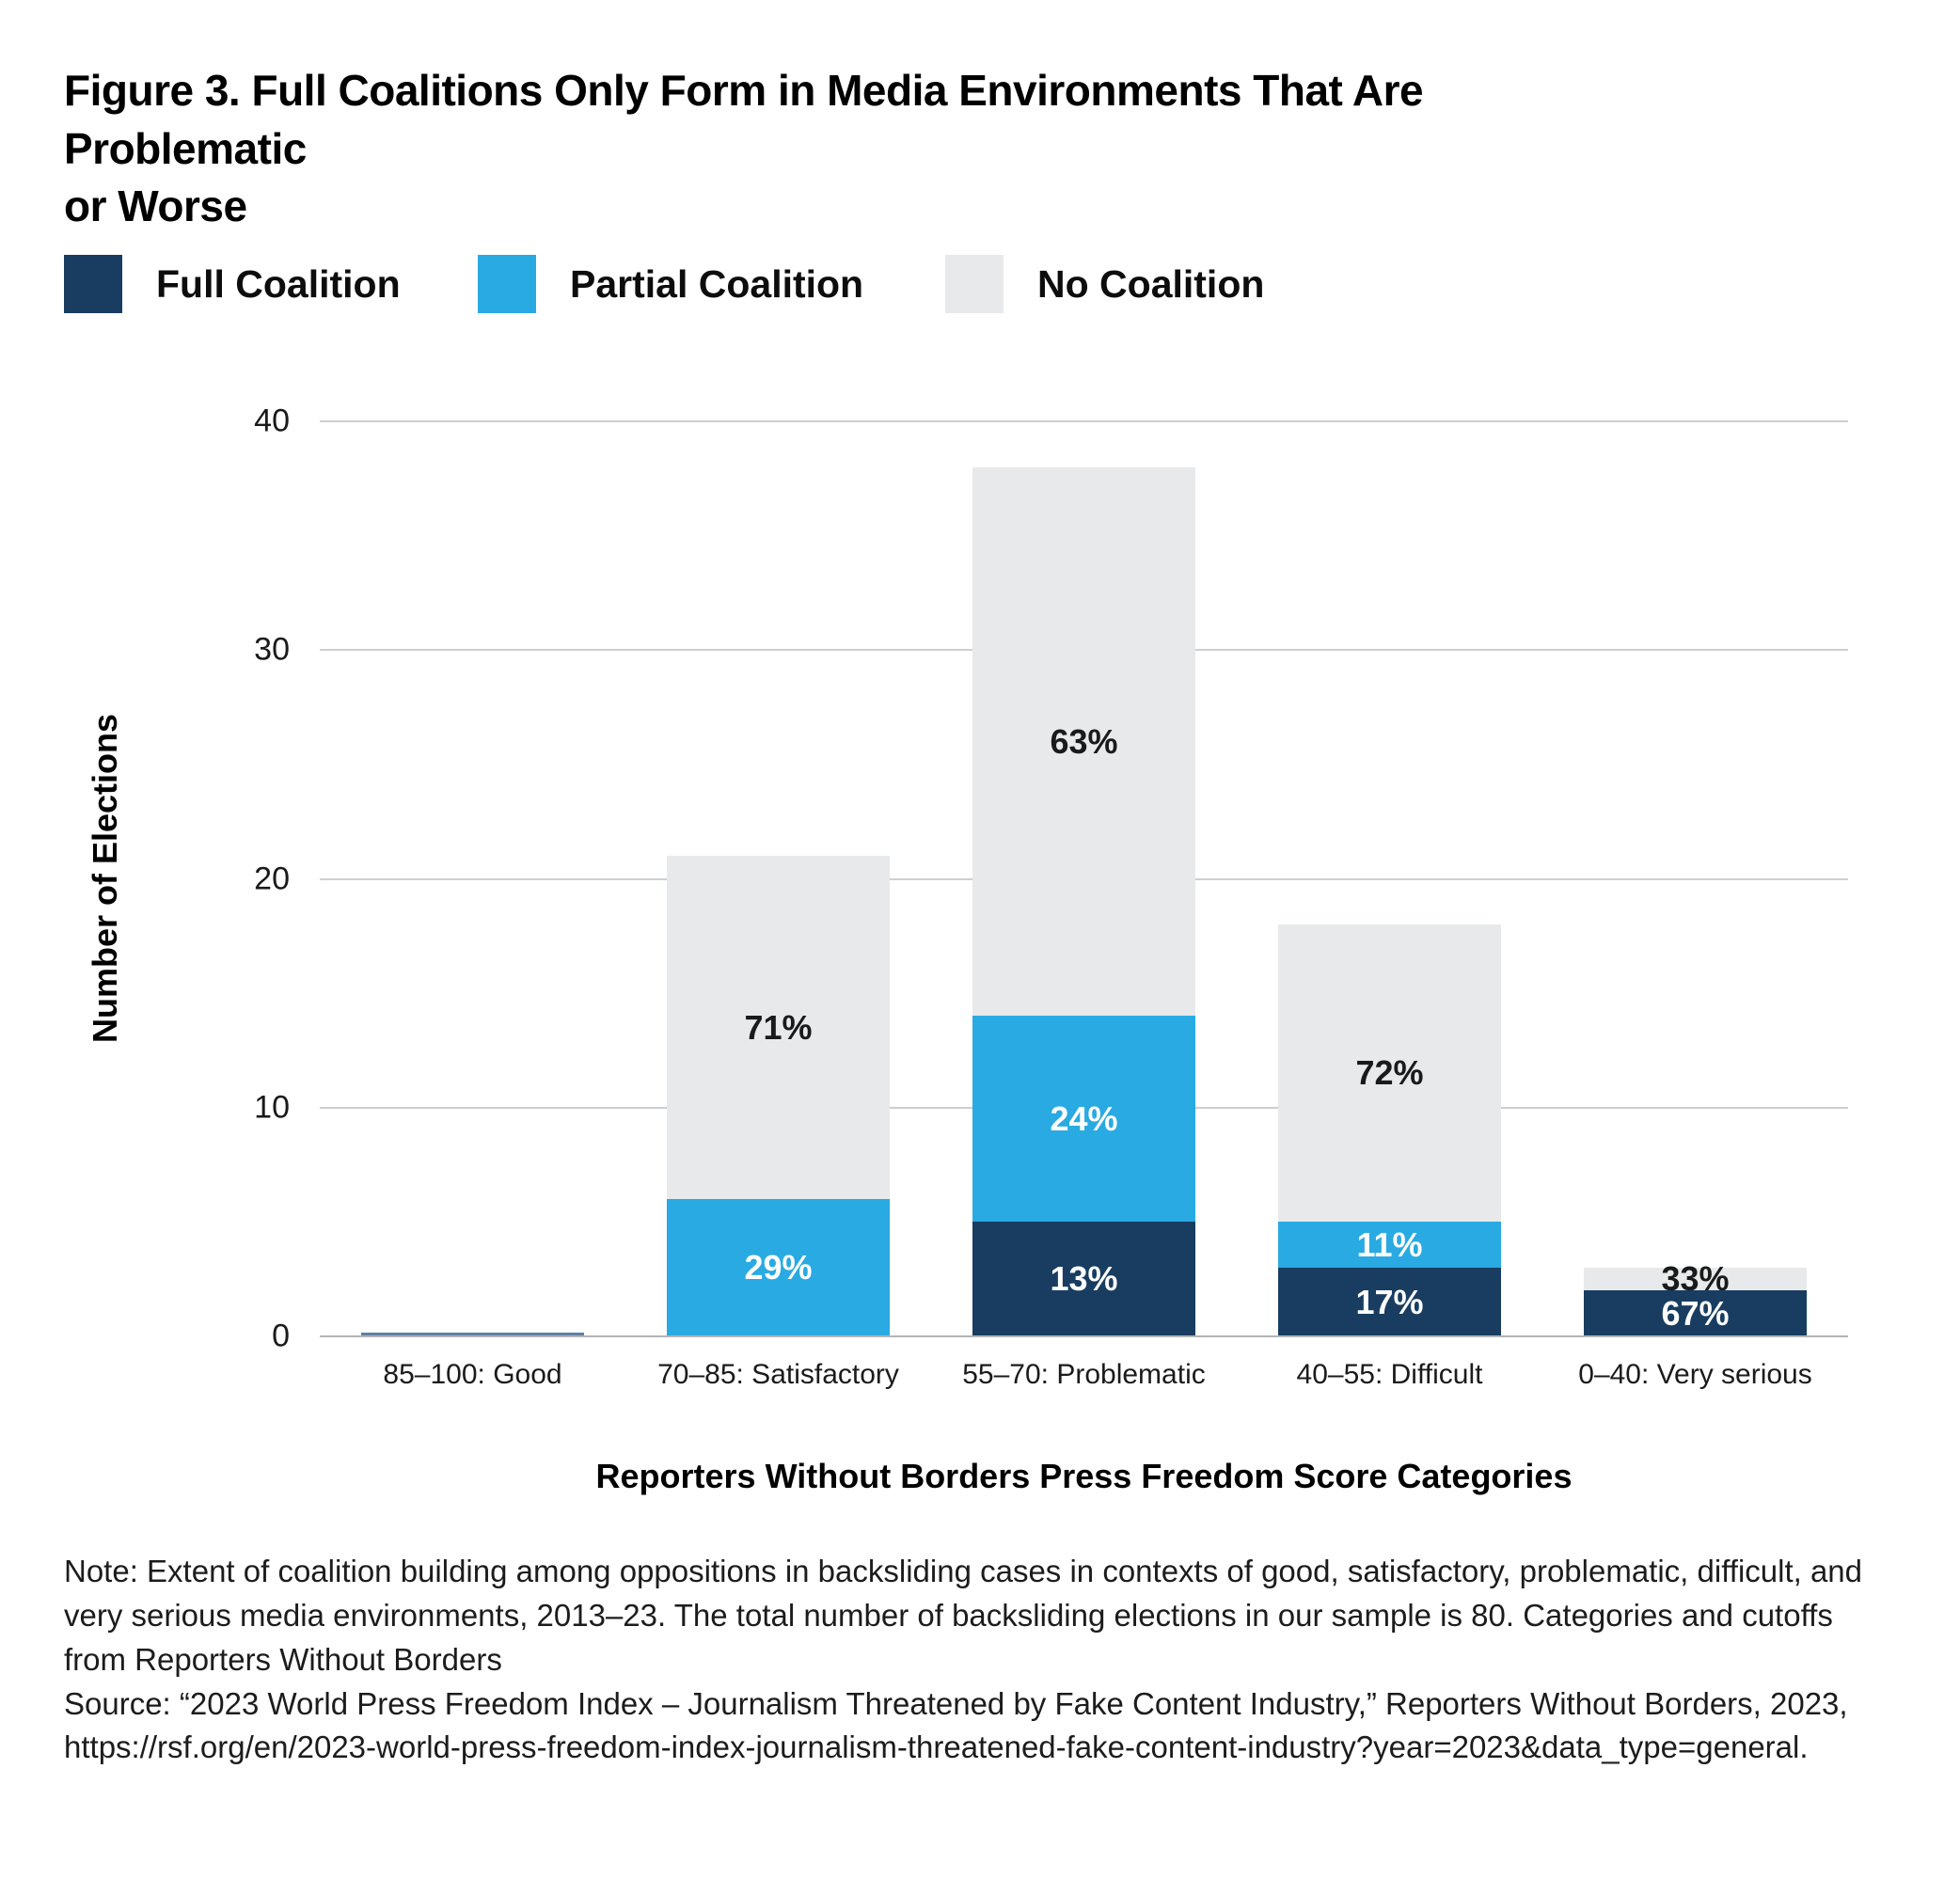 The width and height of the screenshot is (1960, 1879). I want to click on segment-percent-label: 33%, so click(1695, 1279).